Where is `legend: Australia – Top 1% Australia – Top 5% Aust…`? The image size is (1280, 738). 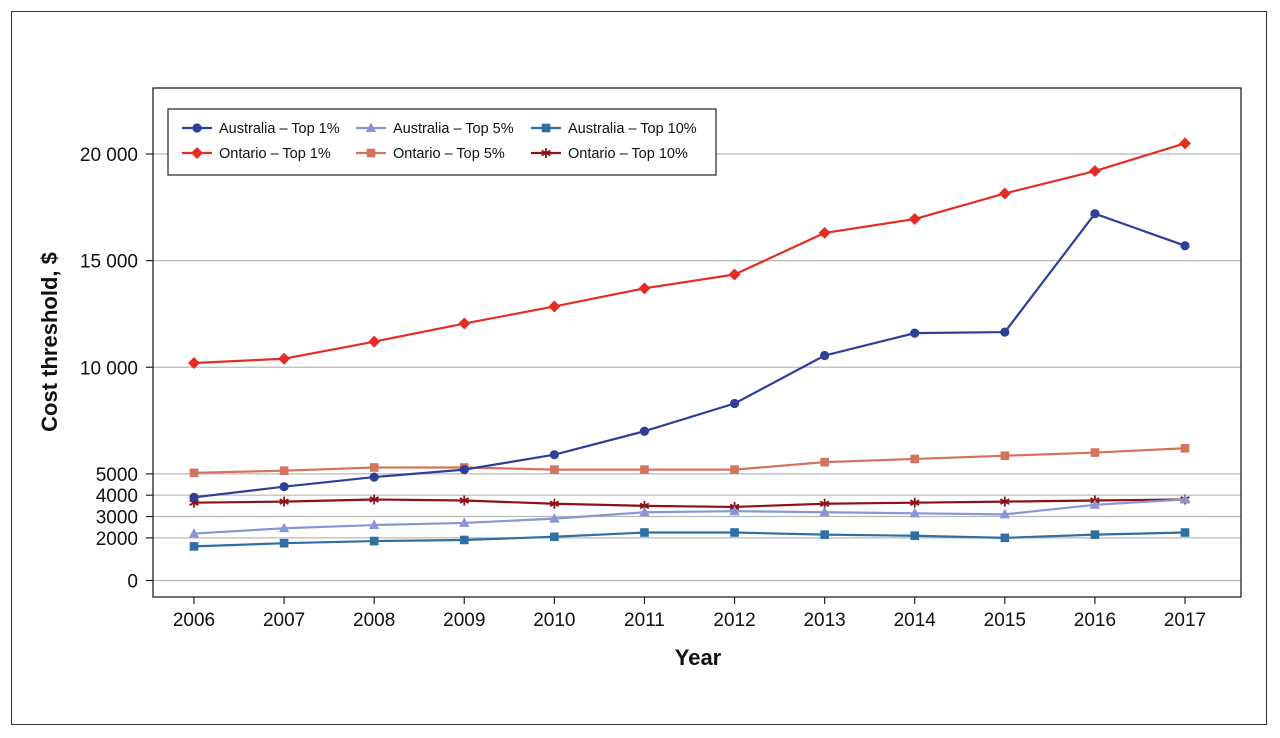 legend: Australia – Top 1% Australia – Top 5% Aust… is located at coordinates (442, 142).